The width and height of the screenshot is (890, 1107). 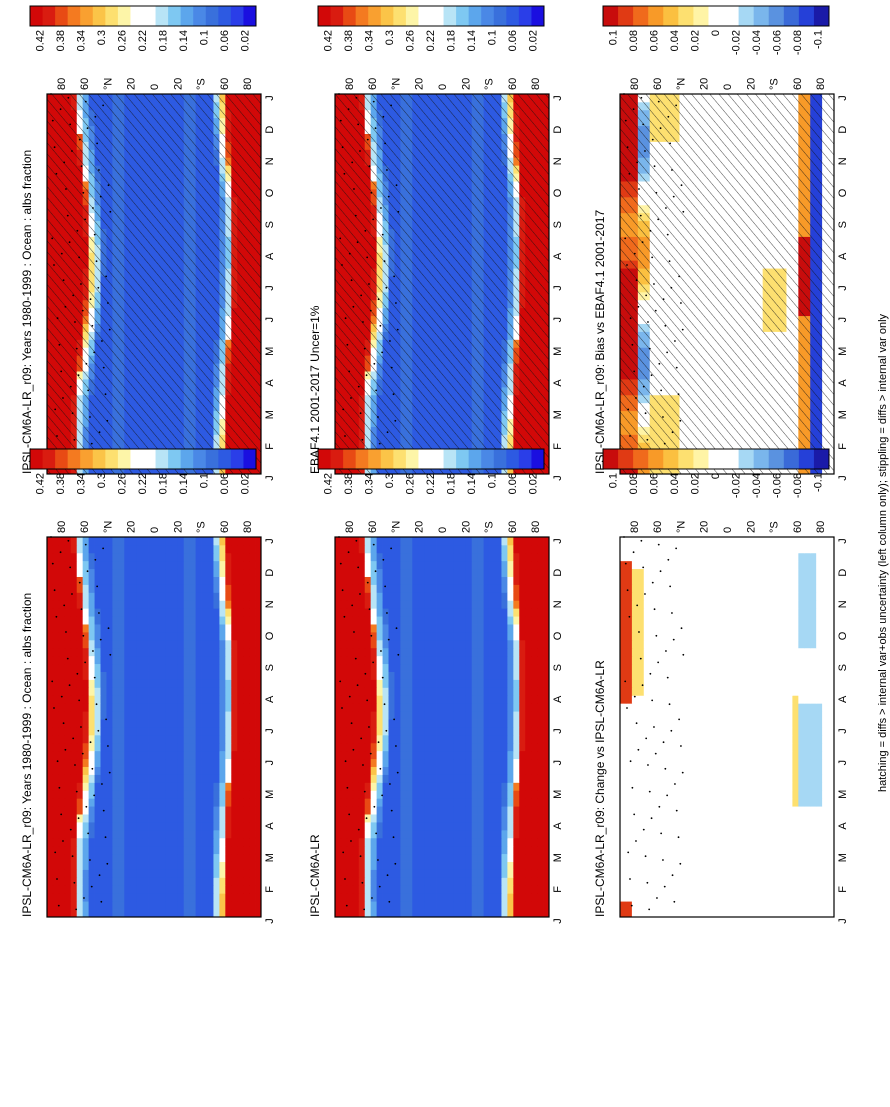 What do you see at coordinates (102, 37) in the screenshot?
I see `colorbar-tick-label: 0.3` at bounding box center [102, 37].